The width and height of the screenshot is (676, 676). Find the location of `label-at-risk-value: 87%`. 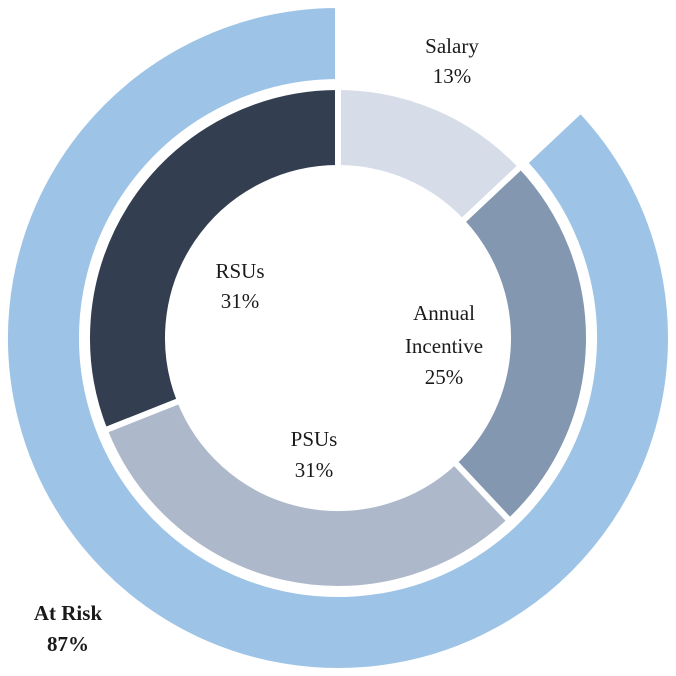

label-at-risk-value: 87% is located at coordinates (68, 644).